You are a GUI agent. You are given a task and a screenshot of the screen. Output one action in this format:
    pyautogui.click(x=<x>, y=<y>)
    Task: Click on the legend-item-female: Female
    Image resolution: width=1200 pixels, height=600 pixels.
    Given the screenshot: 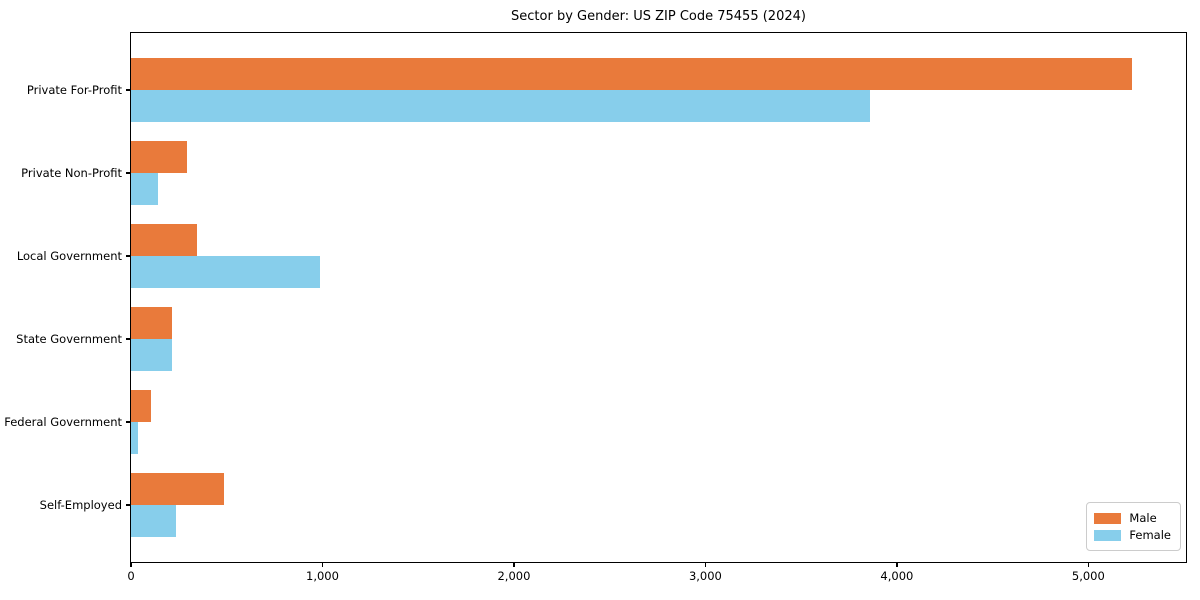 What is the action you would take?
    pyautogui.click(x=1132, y=535)
    